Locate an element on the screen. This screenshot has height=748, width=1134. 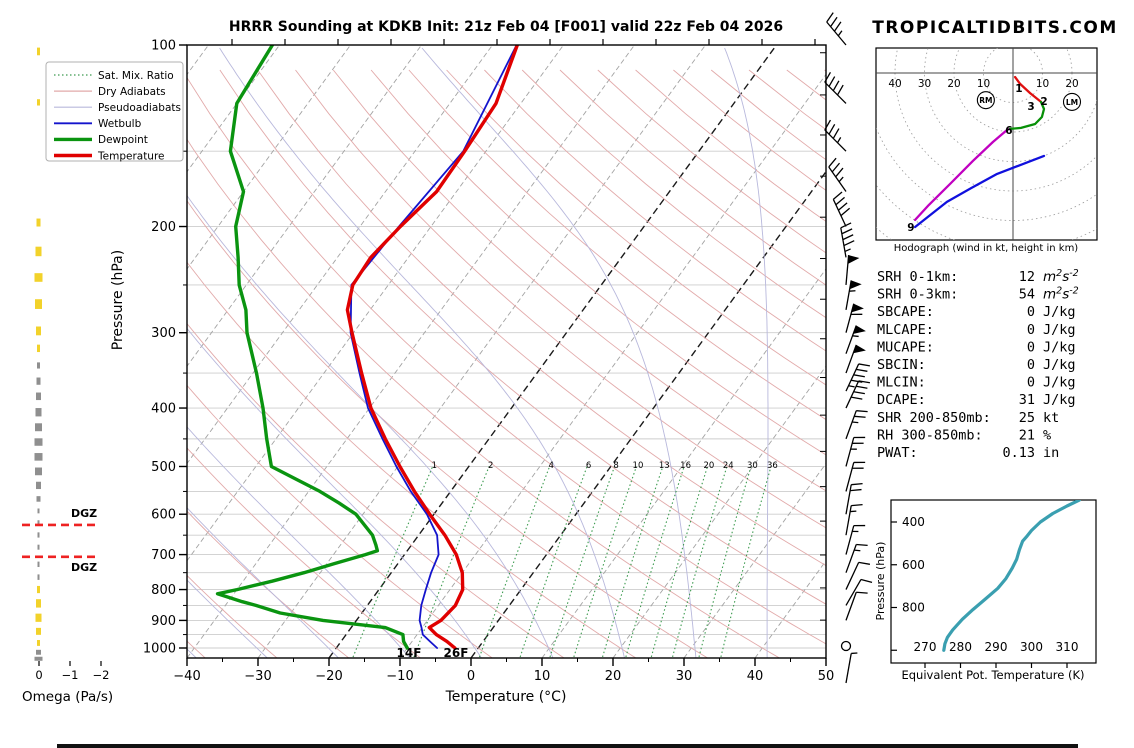
temp-tick-label--10: −10 is located at coordinates (399, 676).